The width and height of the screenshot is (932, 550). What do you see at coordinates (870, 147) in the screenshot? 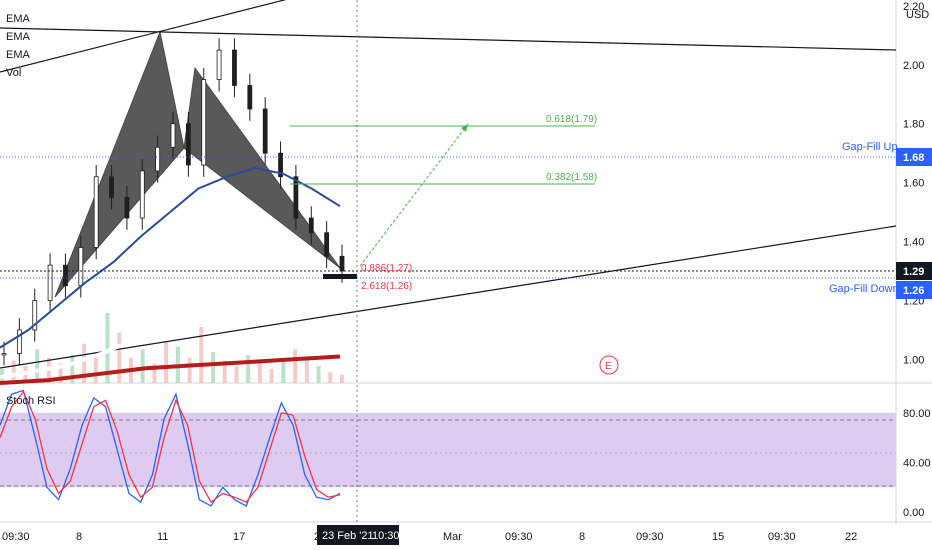
I see `gap-fill-up-label: Gap-Fill Up` at bounding box center [870, 147].